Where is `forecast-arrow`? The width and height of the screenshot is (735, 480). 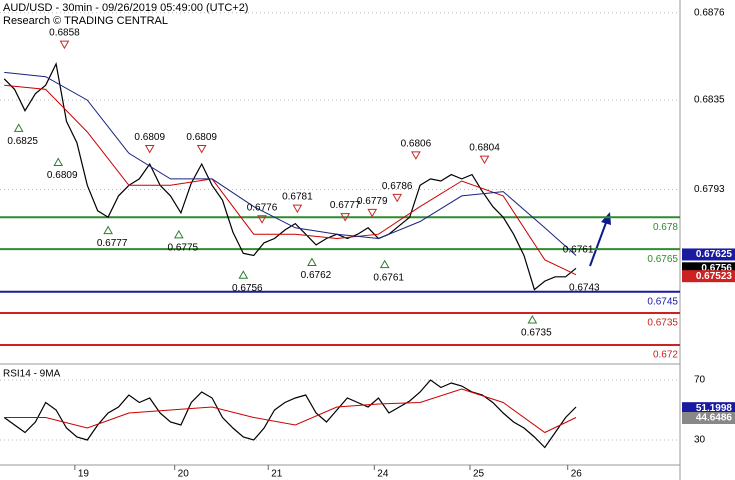
forecast-arrow is located at coordinates (598, 243).